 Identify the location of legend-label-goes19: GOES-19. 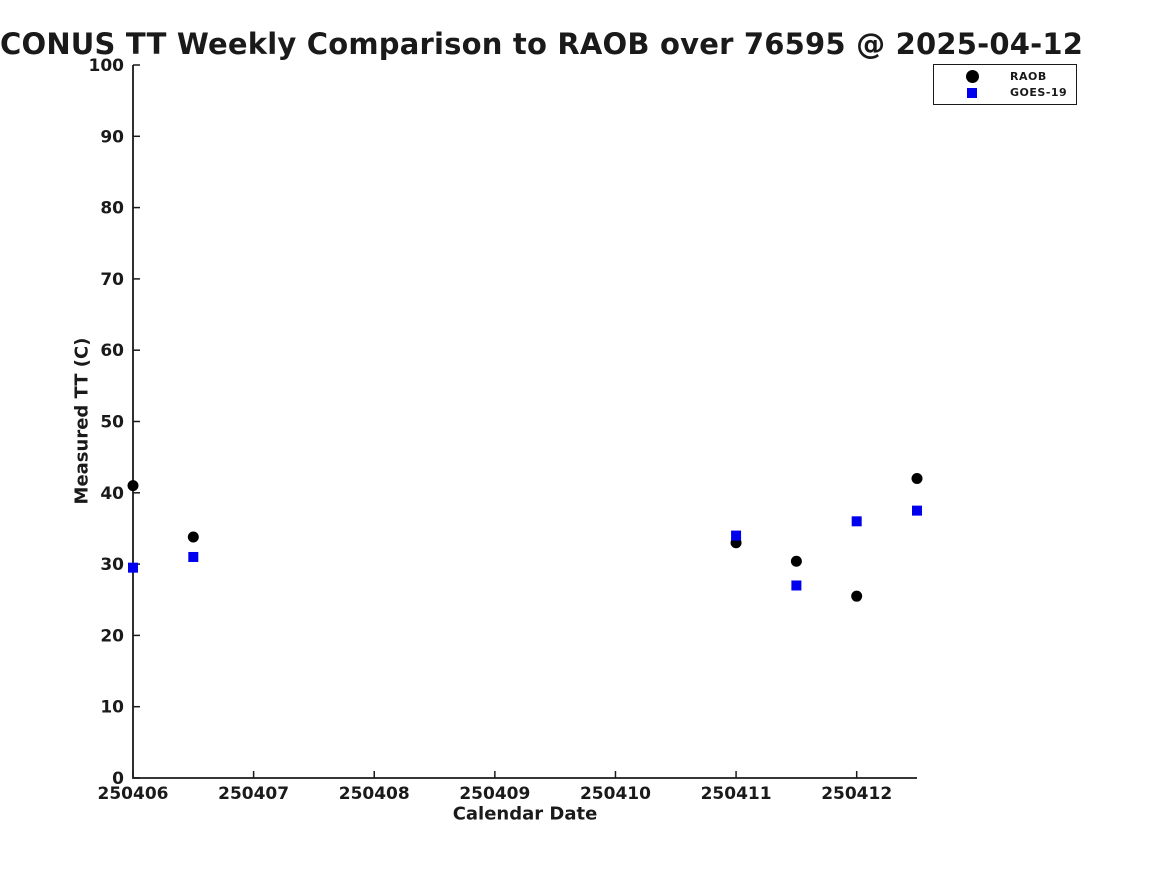
(1039, 92).